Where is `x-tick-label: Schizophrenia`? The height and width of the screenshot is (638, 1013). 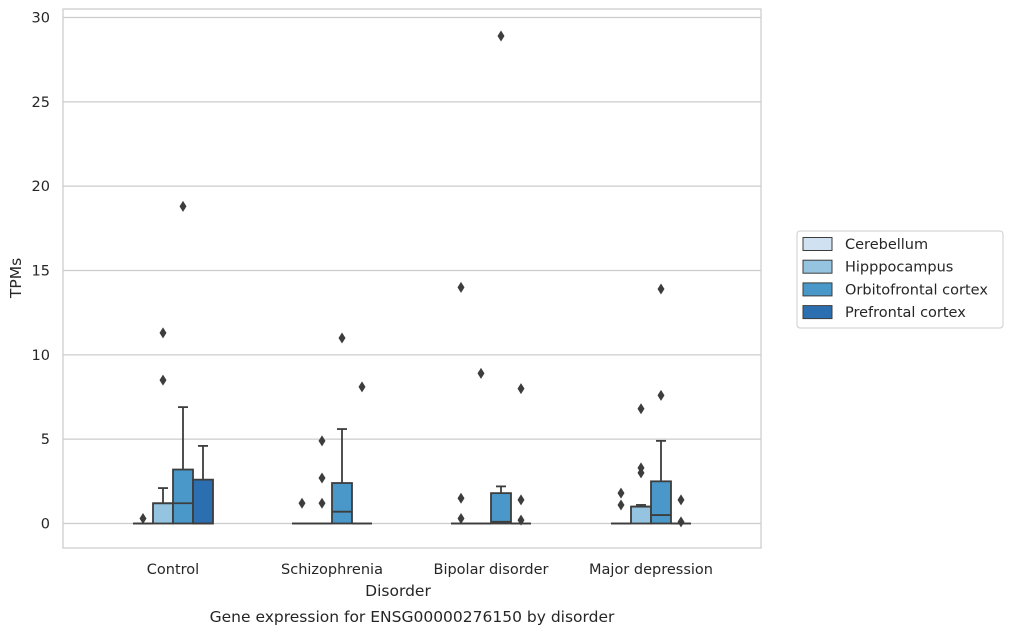
x-tick-label: Schizophrenia is located at coordinates (332, 570).